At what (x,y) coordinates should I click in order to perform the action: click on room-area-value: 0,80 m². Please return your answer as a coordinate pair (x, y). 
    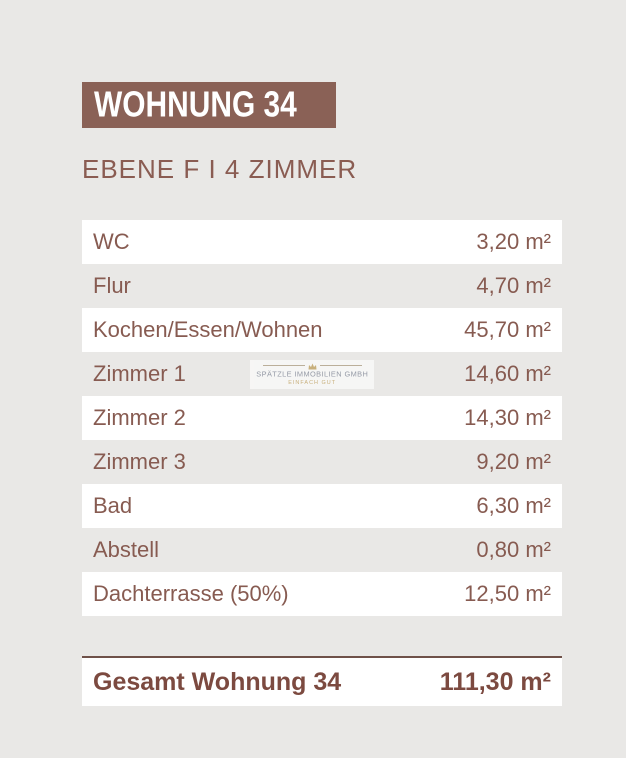
    Looking at the image, I should click on (513, 549).